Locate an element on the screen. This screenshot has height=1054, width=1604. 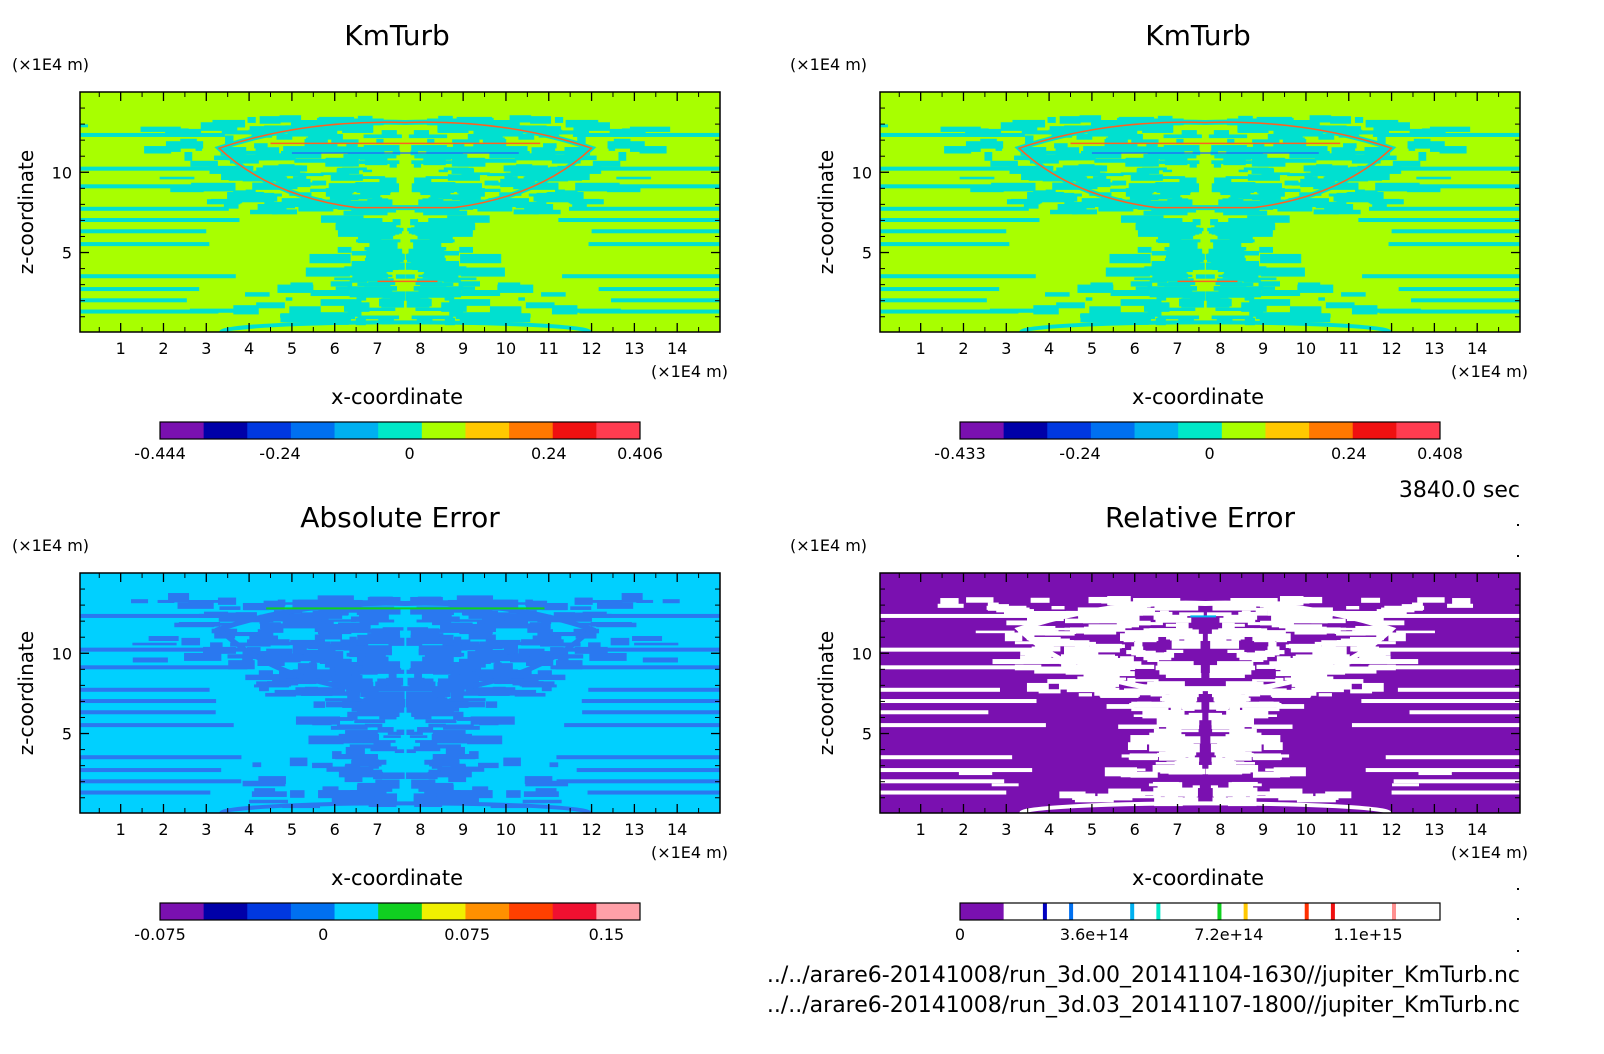
colorbar-stripe is located at coordinates (1071, 911).